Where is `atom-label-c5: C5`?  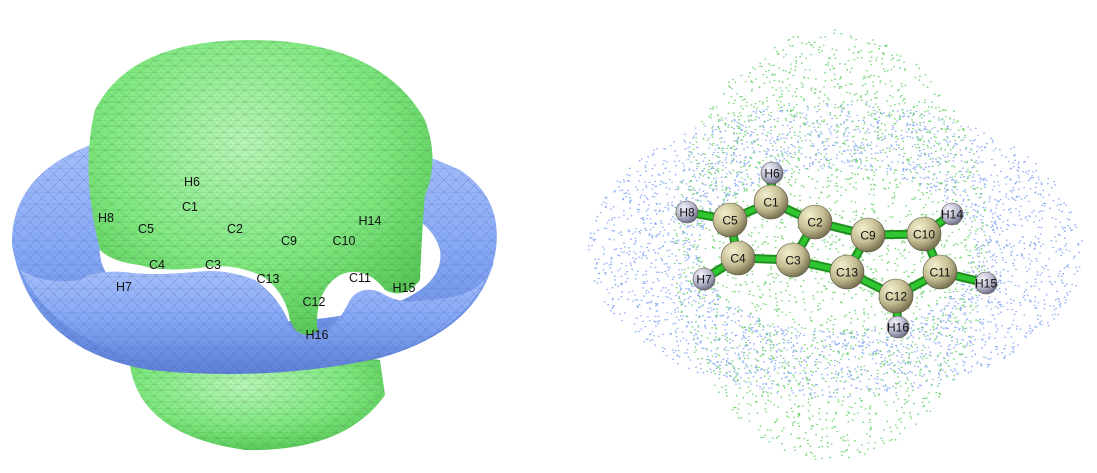
atom-label-c5: C5 is located at coordinates (730, 221).